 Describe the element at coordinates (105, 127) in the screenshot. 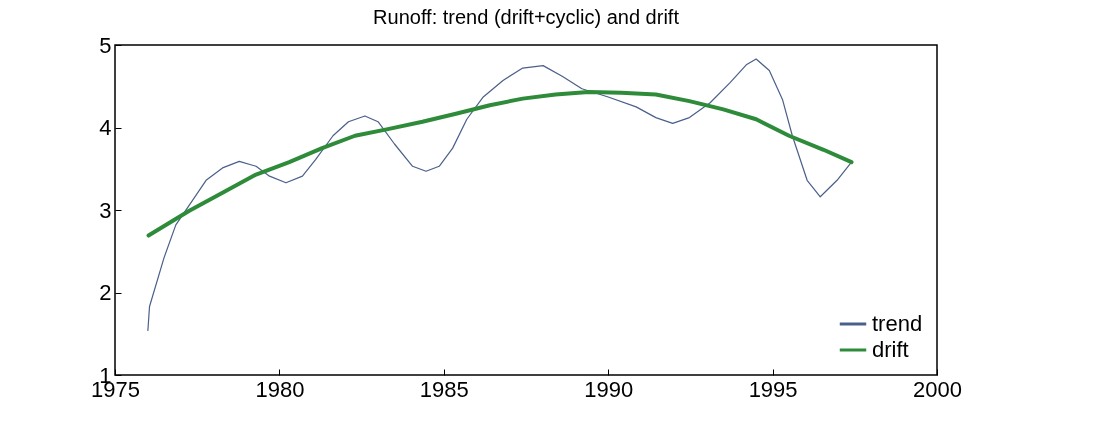

I see `y-tick-label: 4` at that location.